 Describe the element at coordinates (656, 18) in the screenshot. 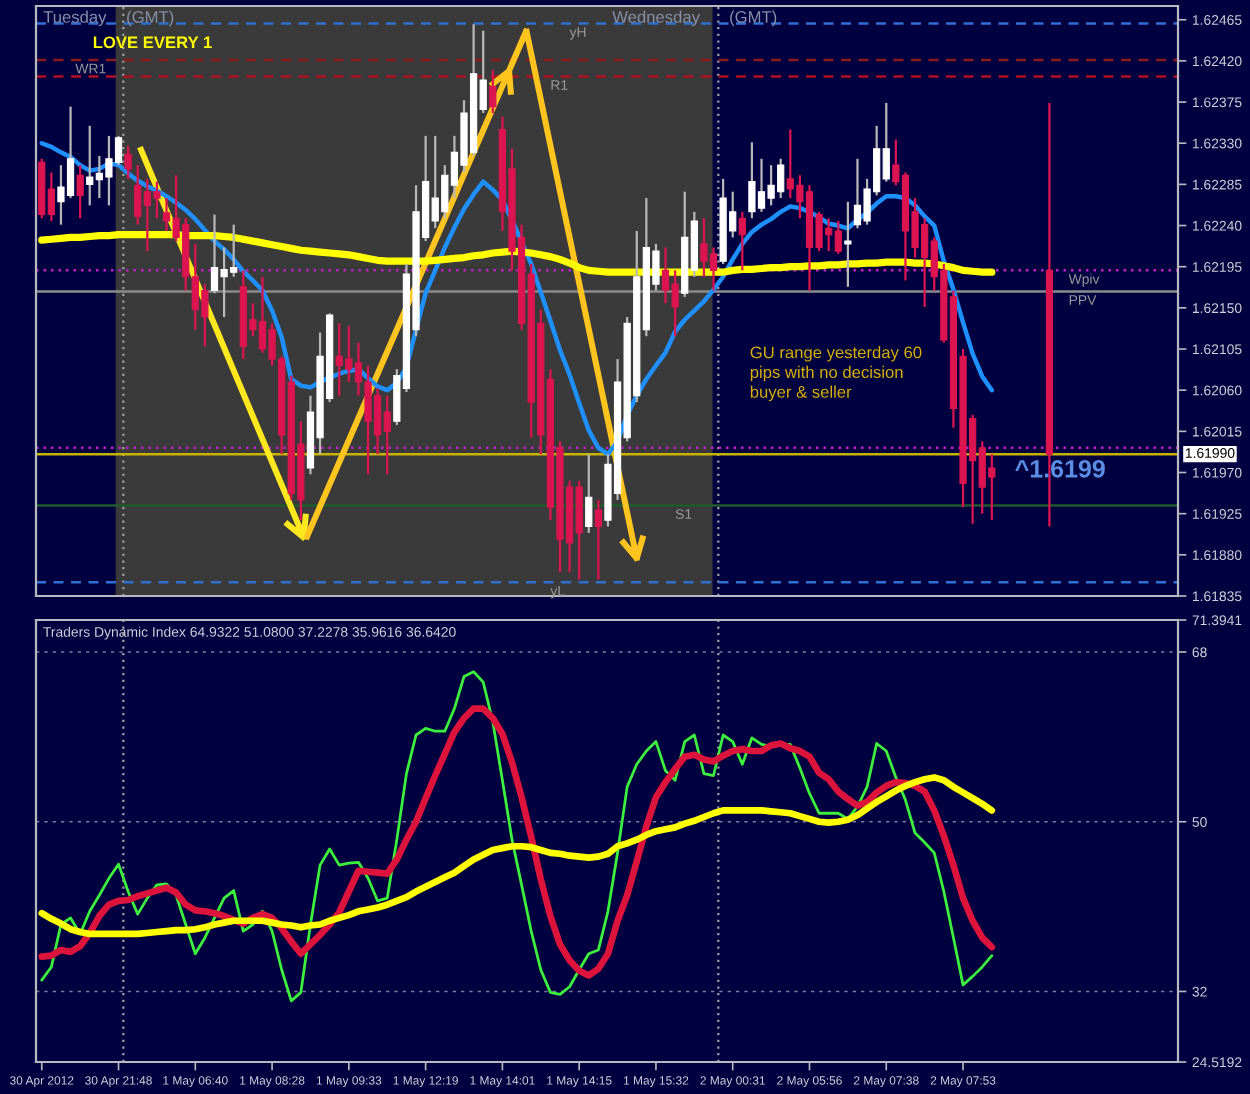

I see `annotation: Wednesday` at that location.